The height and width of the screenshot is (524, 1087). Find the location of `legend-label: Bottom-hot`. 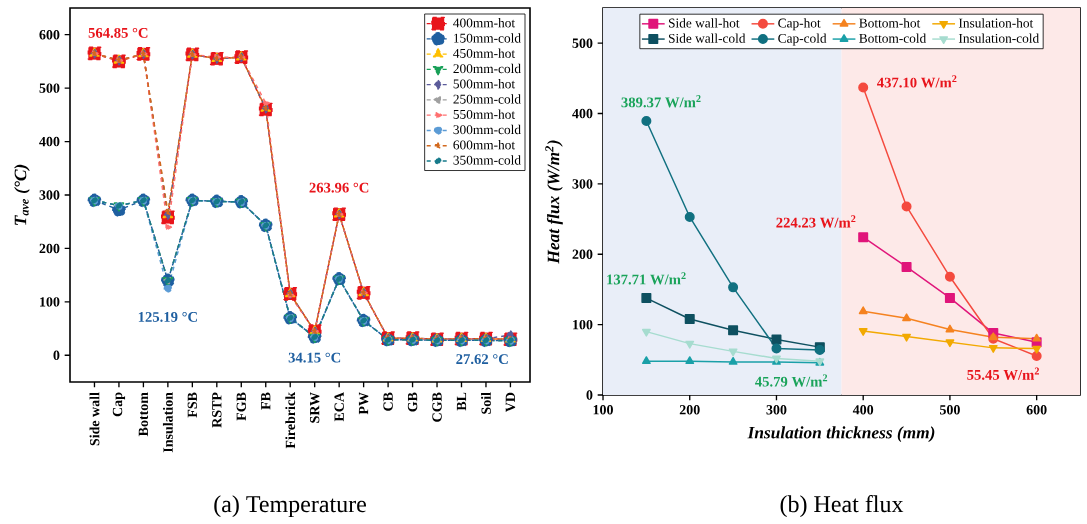

legend-label: Bottom-hot is located at coordinates (890, 23).